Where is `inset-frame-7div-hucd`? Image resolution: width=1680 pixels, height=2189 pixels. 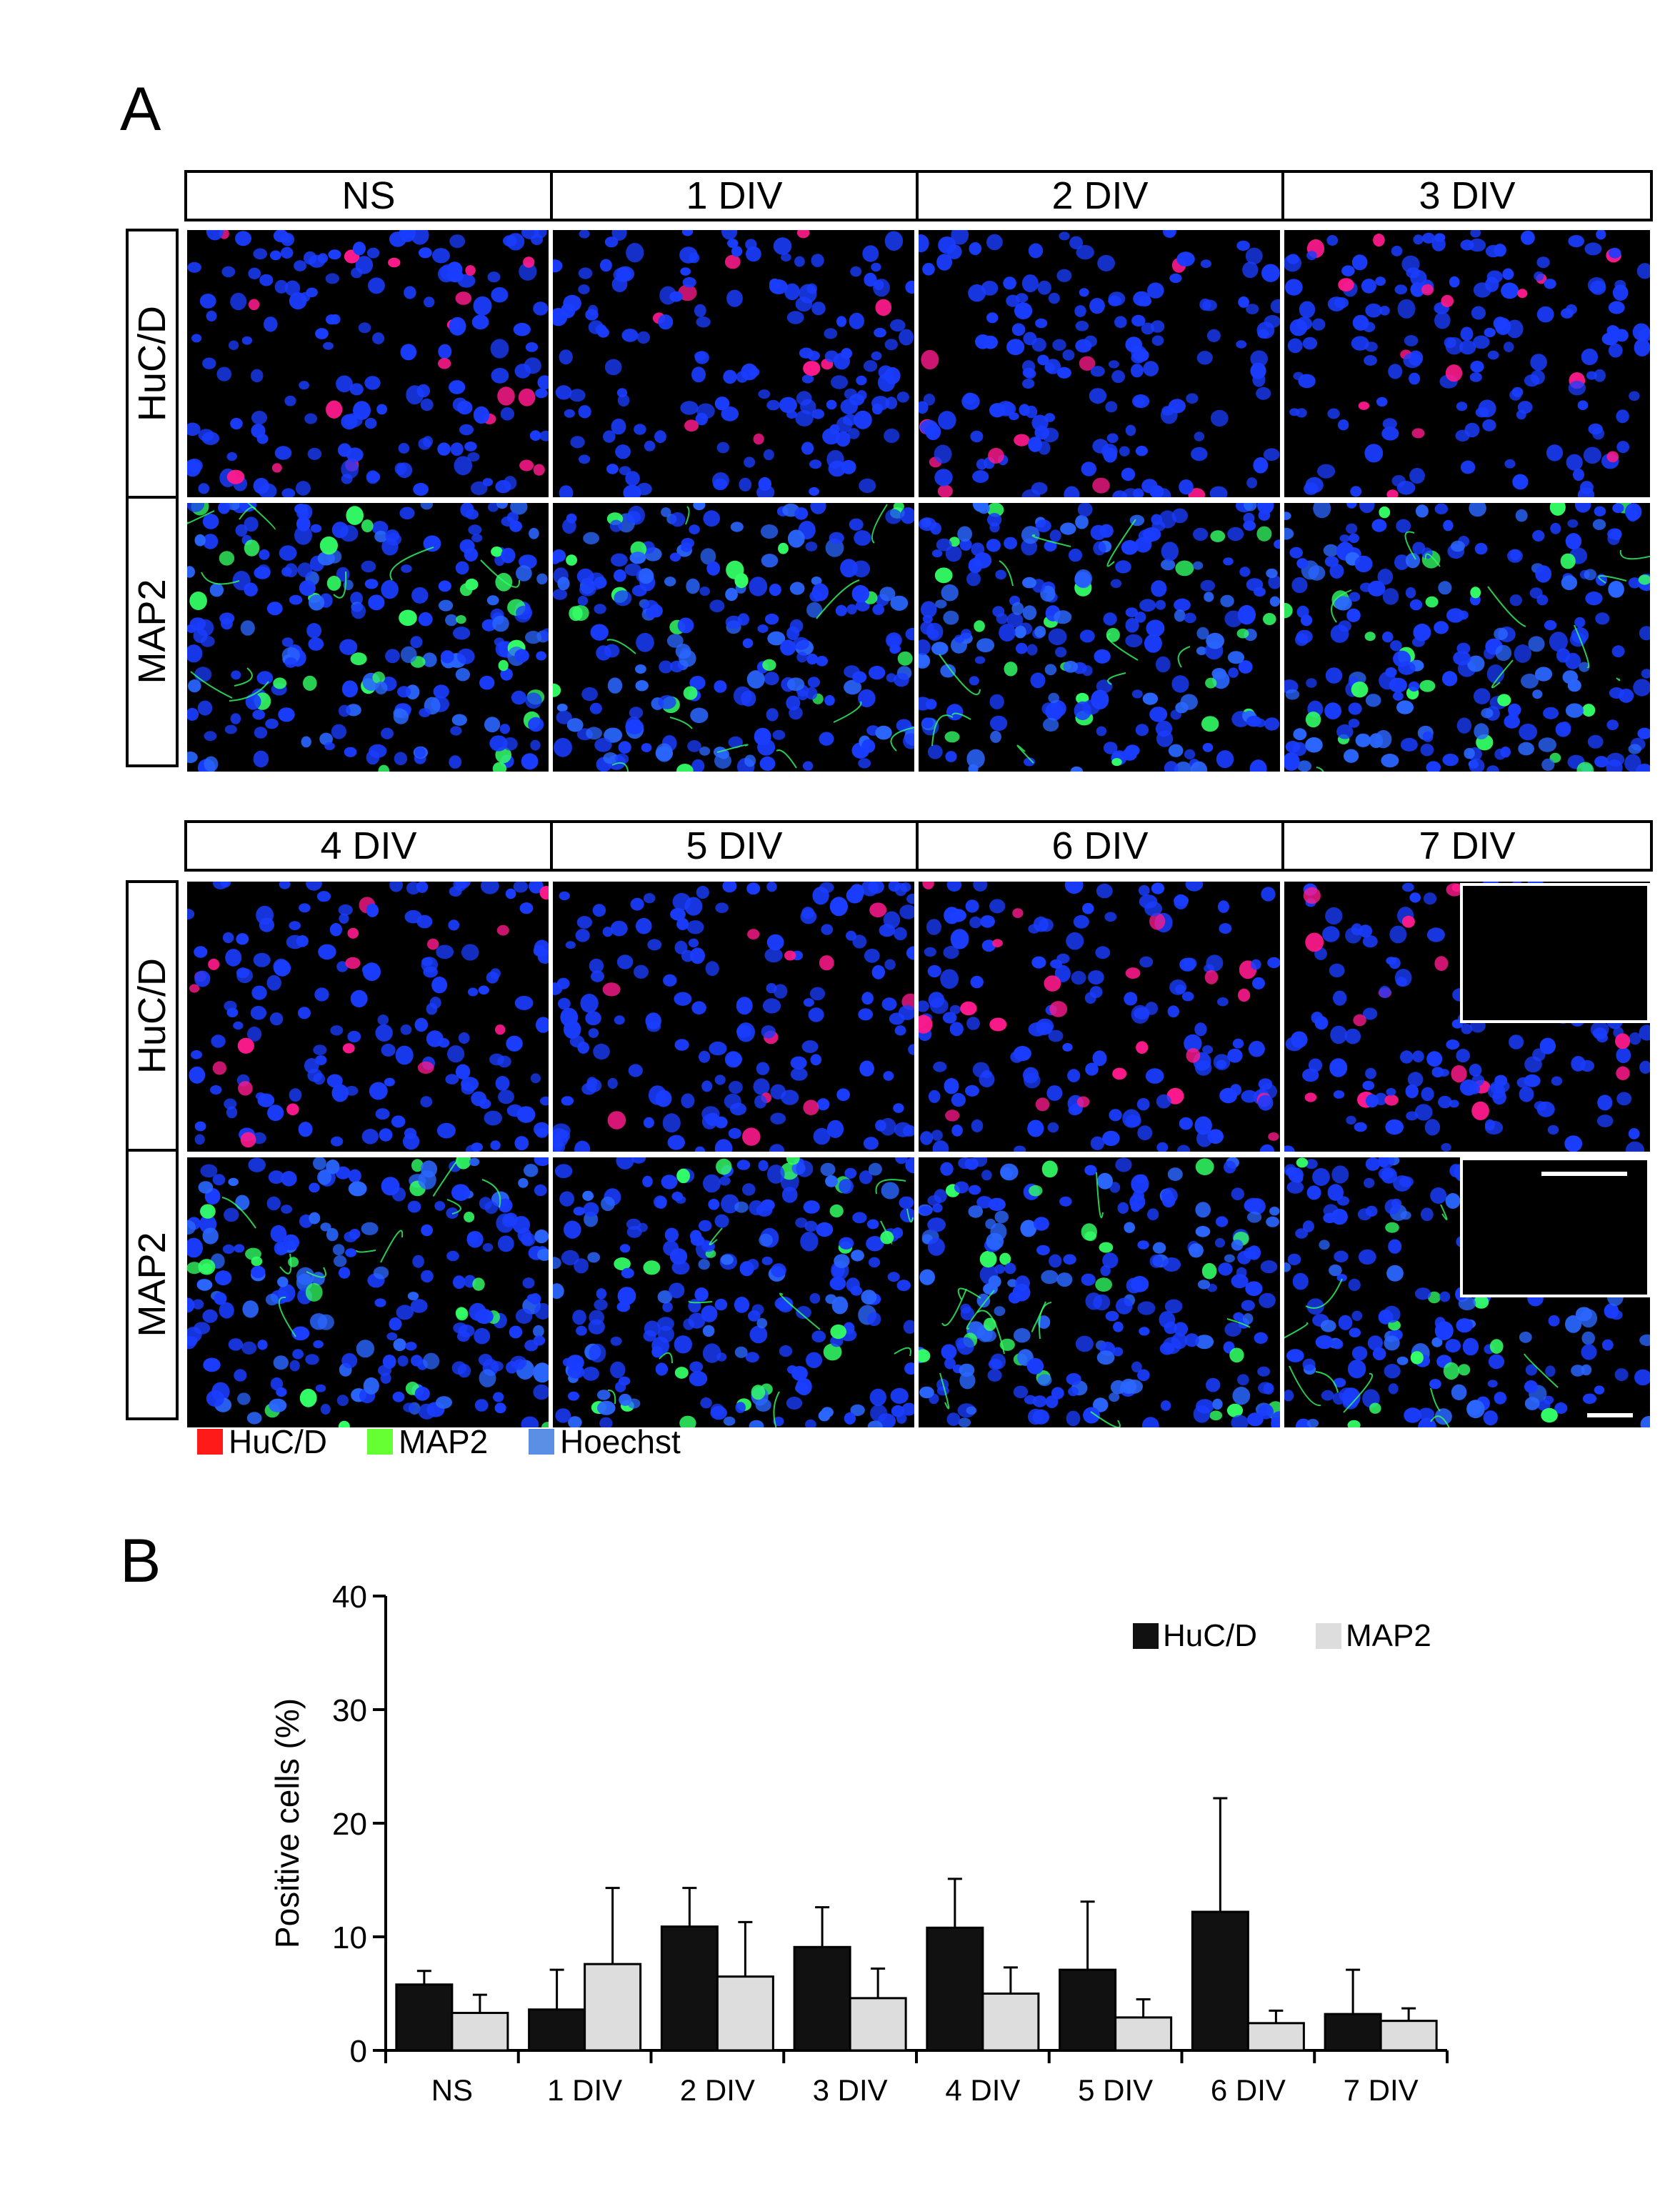
inset-frame-7div-hucd is located at coordinates (1555, 953).